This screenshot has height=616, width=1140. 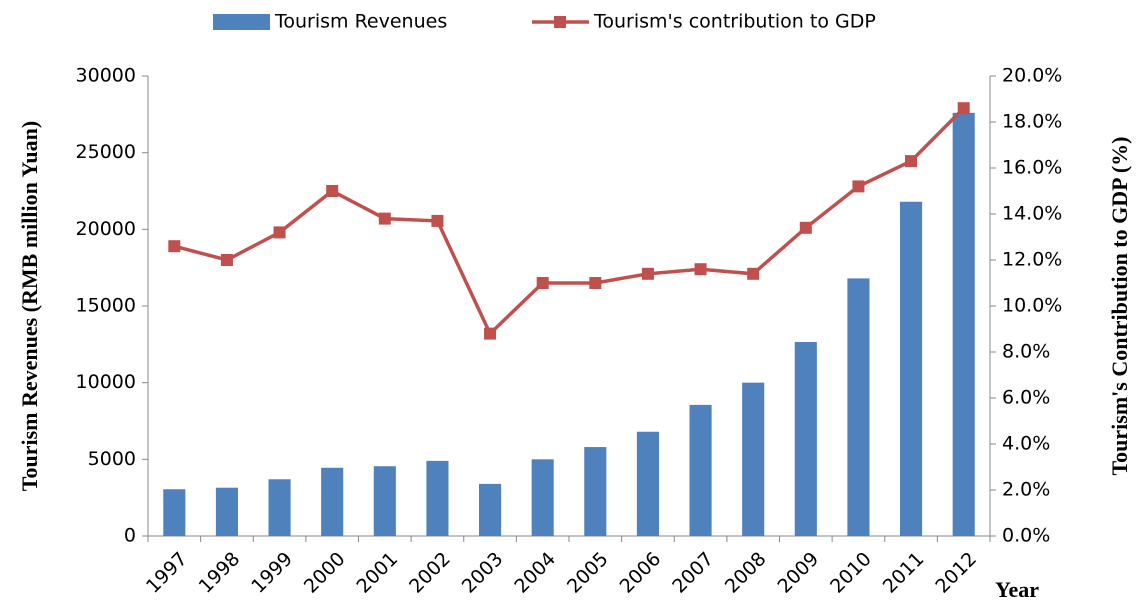 What do you see at coordinates (106, 76) in the screenshot?
I see `y-tick-label: 30000` at bounding box center [106, 76].